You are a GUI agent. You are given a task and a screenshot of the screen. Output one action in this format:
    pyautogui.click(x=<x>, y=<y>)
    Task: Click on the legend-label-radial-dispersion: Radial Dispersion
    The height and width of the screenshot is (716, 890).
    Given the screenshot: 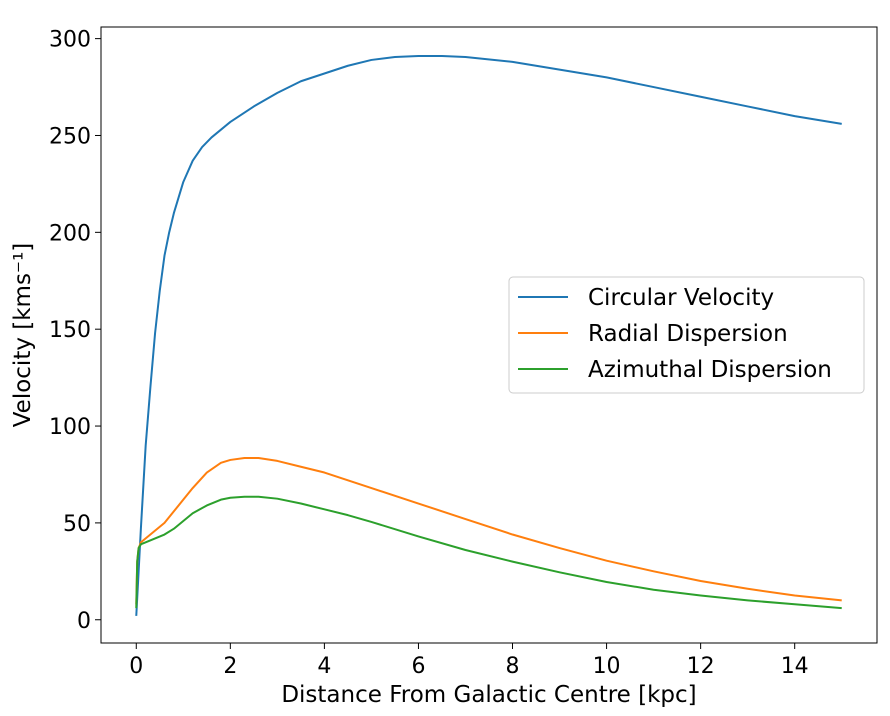 What is the action you would take?
    pyautogui.click(x=688, y=334)
    